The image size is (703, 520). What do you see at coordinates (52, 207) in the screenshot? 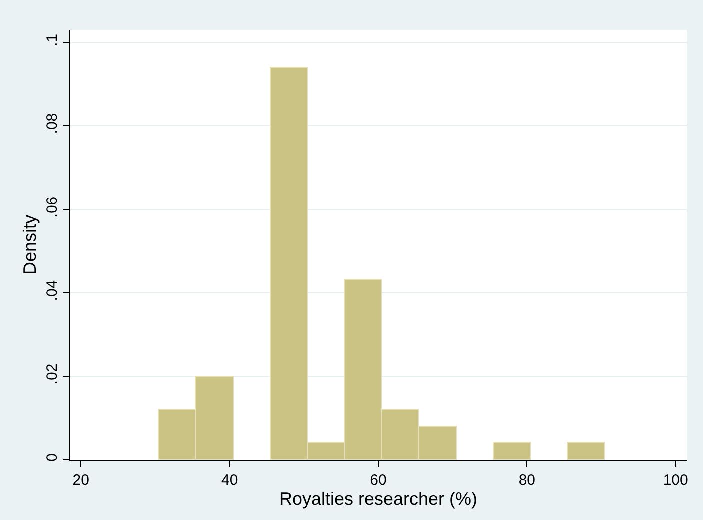
I see `y-tick-label: .06` at bounding box center [52, 207].